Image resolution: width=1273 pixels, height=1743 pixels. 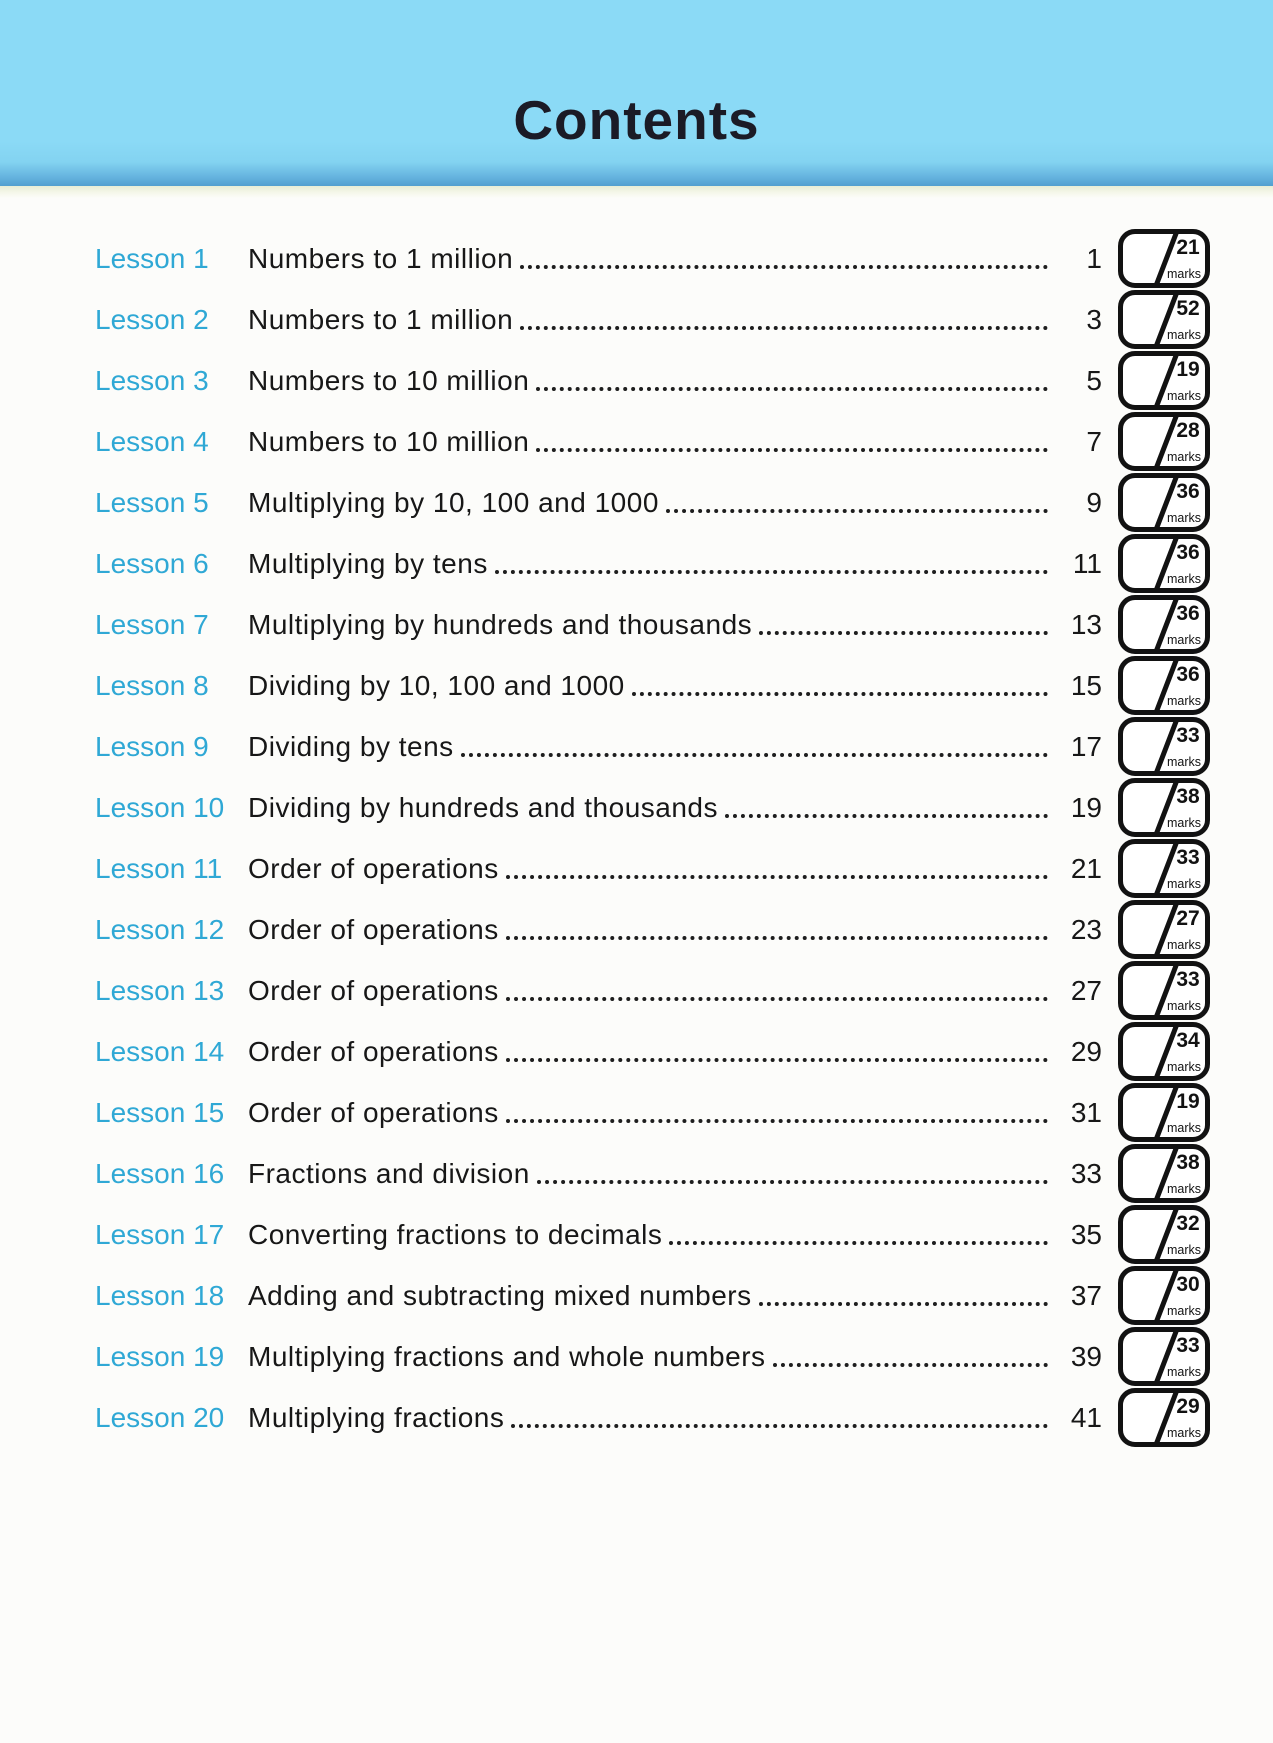 What do you see at coordinates (636, 120) in the screenshot?
I see `page-title: Contents` at bounding box center [636, 120].